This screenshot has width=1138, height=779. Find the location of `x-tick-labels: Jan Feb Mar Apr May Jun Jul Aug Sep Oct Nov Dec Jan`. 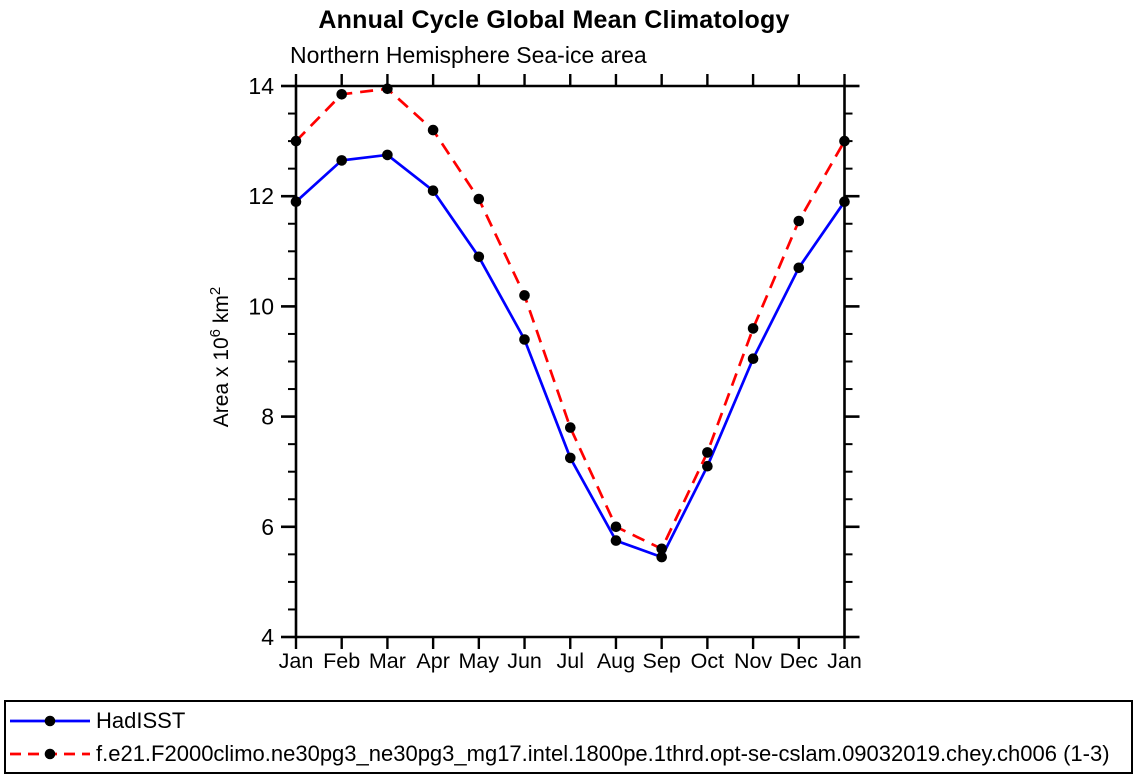

x-tick-labels: Jan Feb Mar Apr May Jun Jul Aug Sep Oct Nov Dec Jan is located at coordinates (570, 661).